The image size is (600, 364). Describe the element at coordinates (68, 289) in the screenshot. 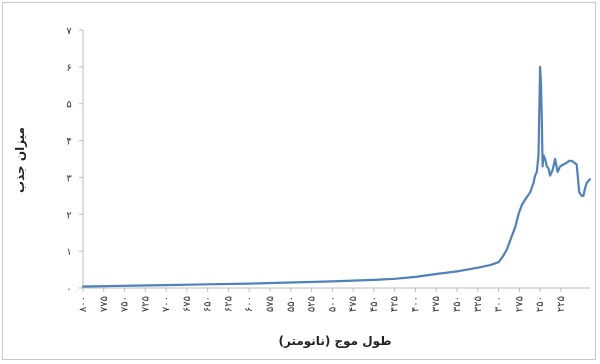

I see `y-tick-label: ۰` at that location.